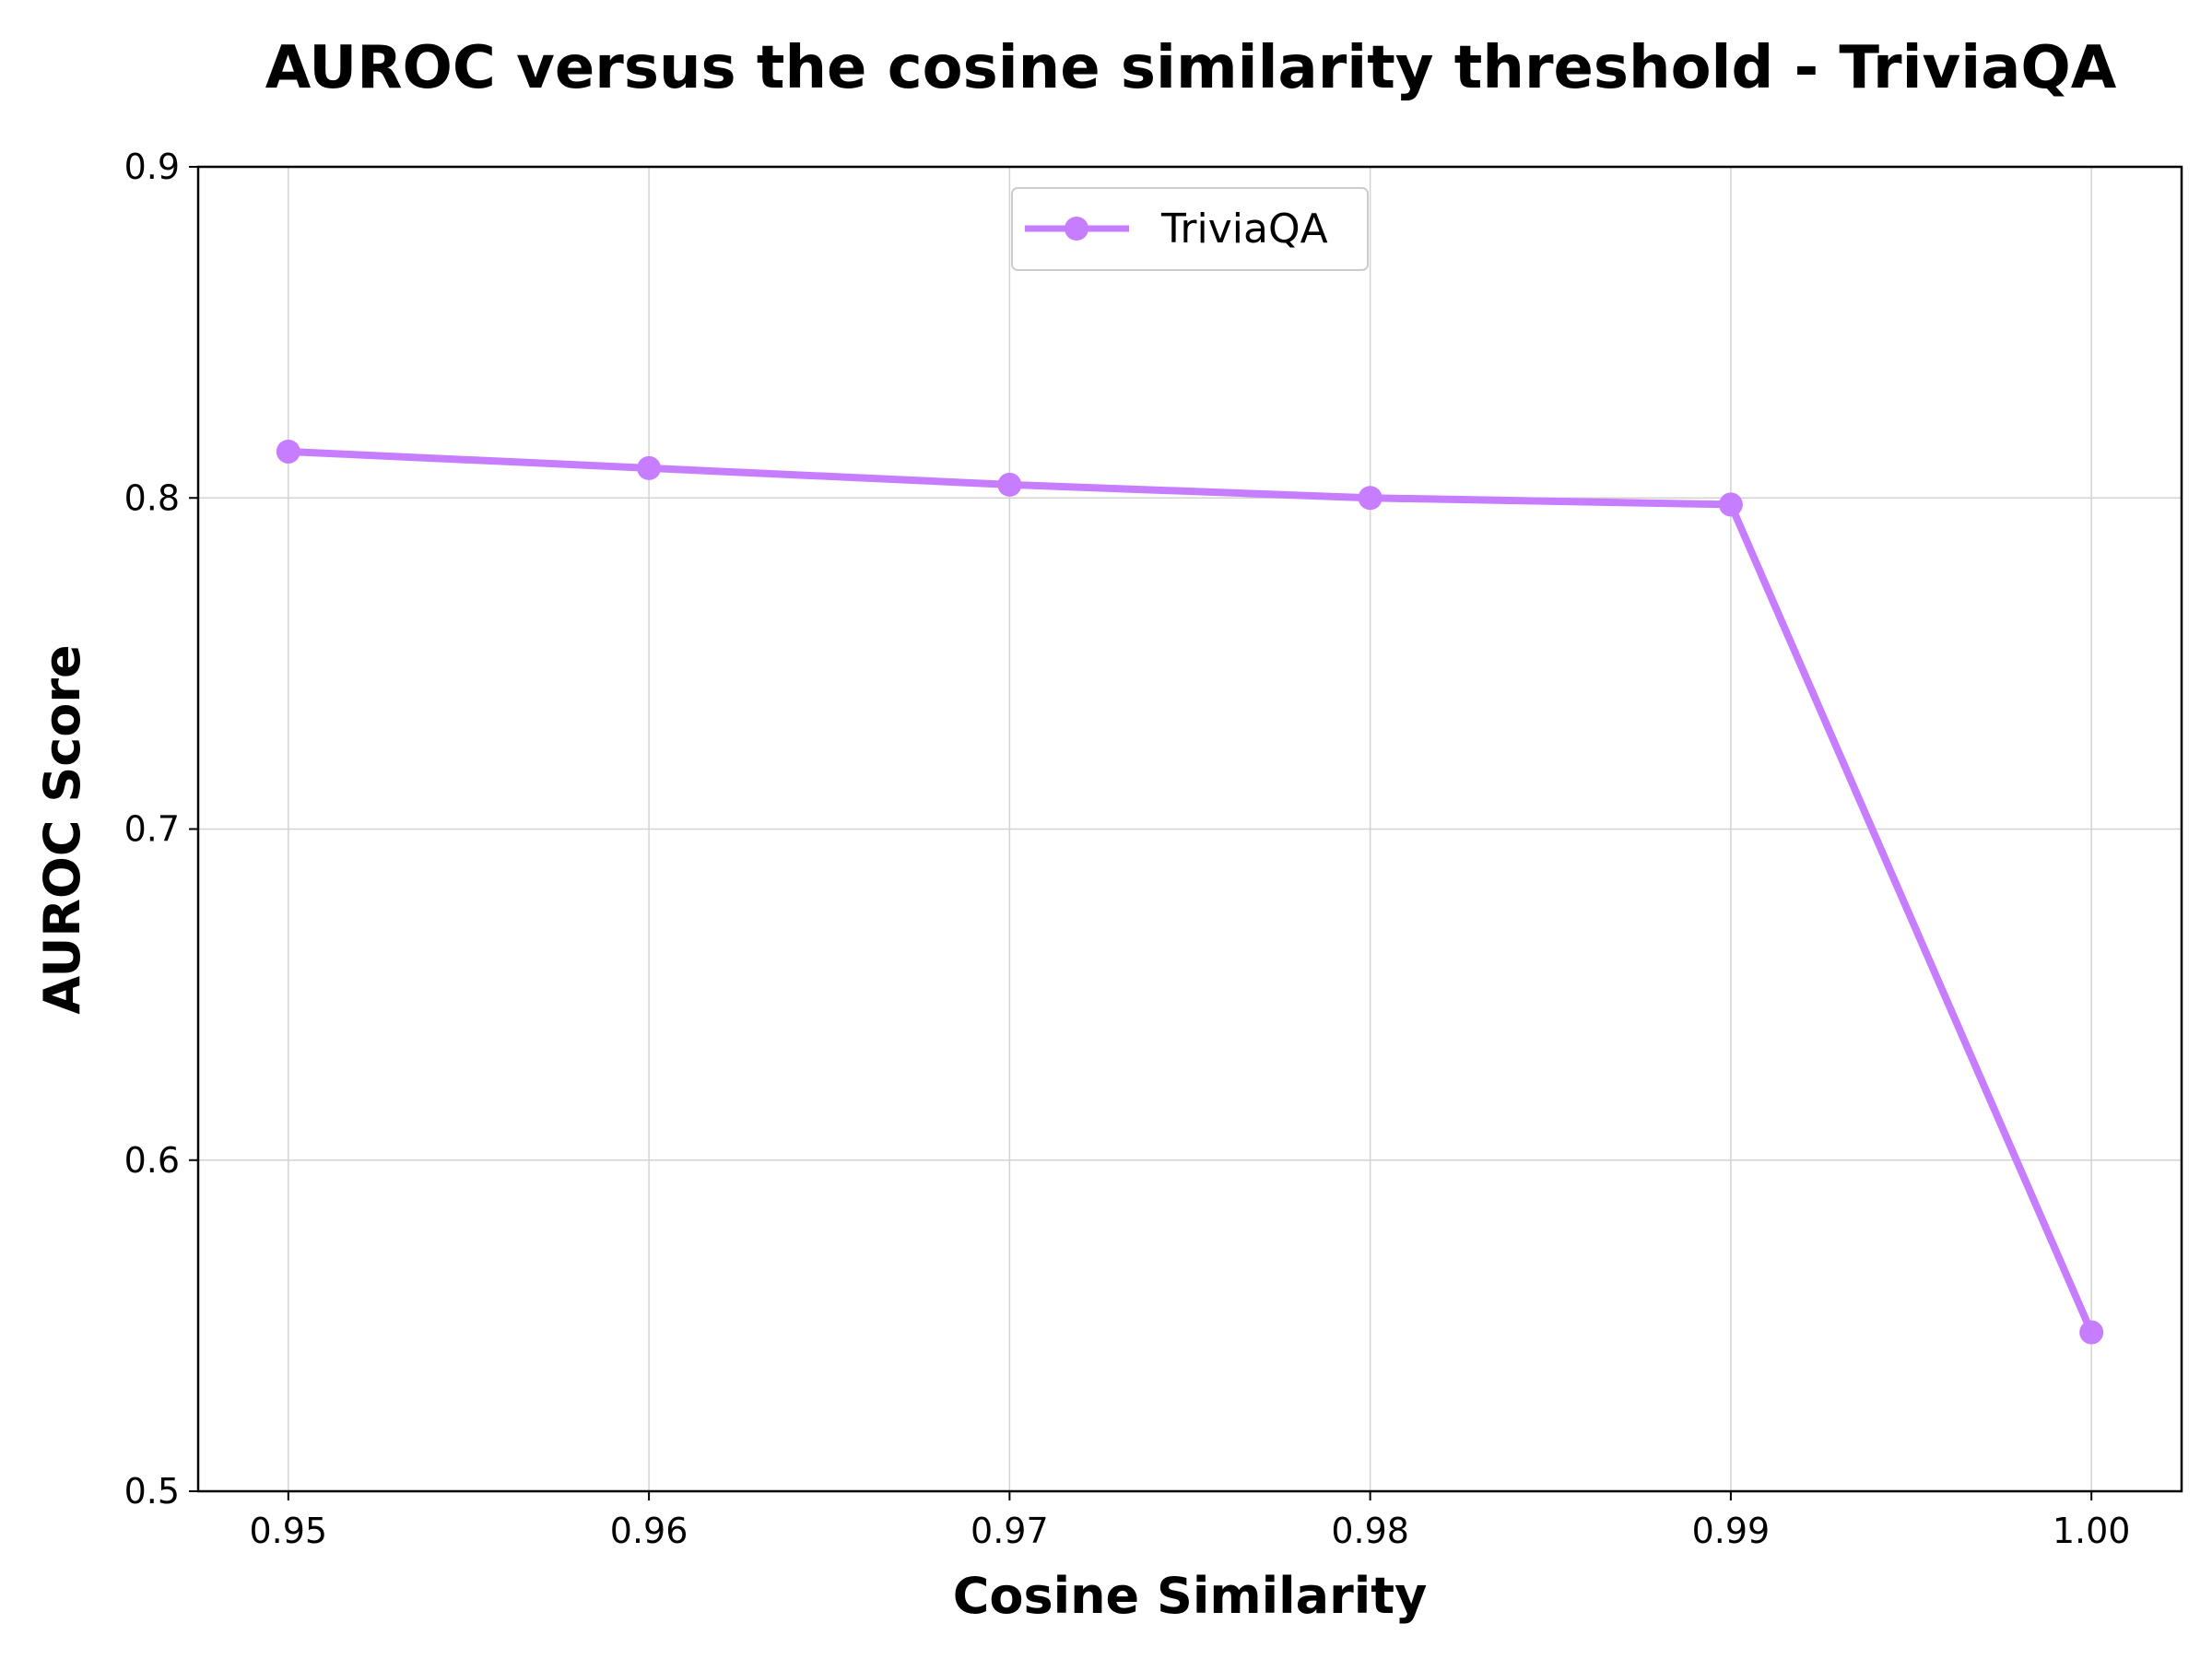  What do you see at coordinates (152, 1491) in the screenshot?
I see `y-tick-label: 0.5` at bounding box center [152, 1491].